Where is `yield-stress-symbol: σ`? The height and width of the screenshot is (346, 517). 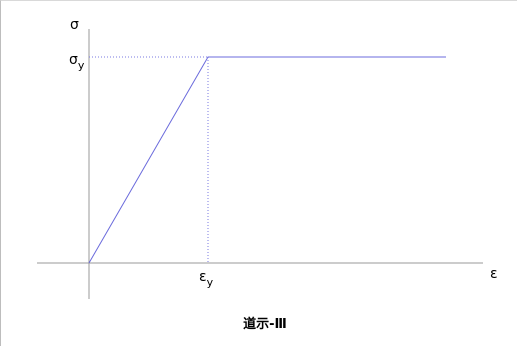 yield-stress-symbol: σ is located at coordinates (73, 60).